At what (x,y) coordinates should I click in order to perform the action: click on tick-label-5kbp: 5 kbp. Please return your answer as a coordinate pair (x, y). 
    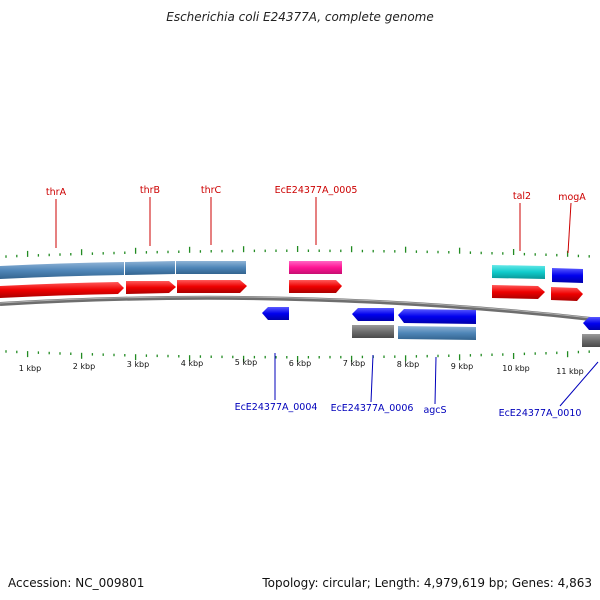
    Looking at the image, I should click on (246, 362).